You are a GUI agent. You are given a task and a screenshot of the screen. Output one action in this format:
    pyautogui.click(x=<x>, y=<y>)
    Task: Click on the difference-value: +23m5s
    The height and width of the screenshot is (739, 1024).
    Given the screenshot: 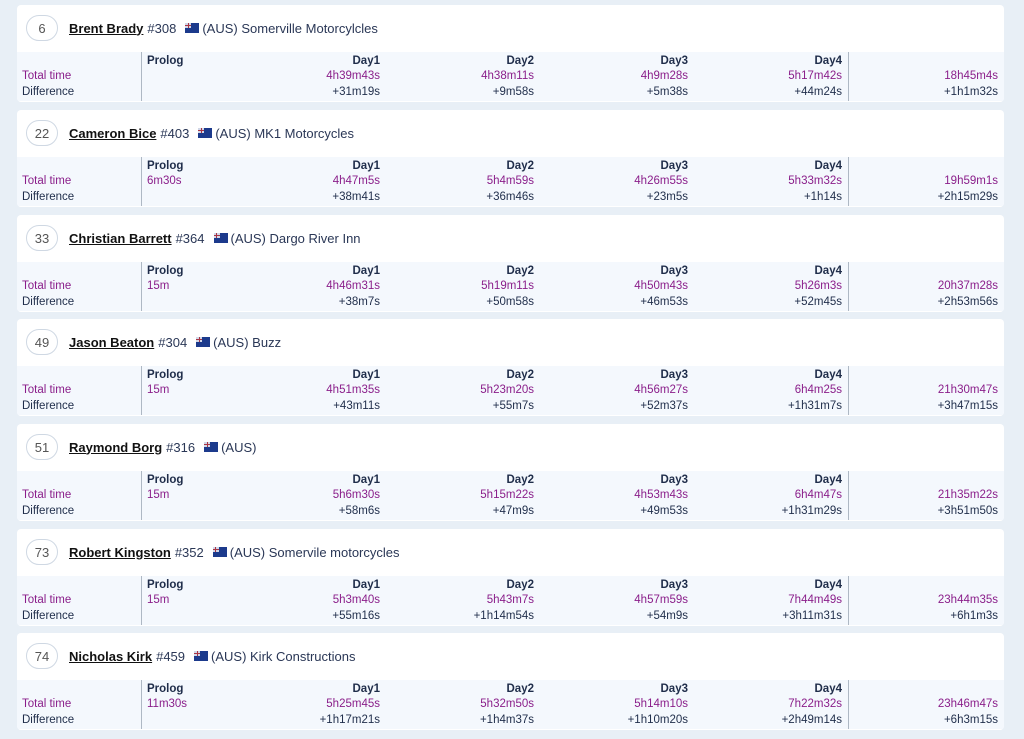 What is the action you would take?
    pyautogui.click(x=667, y=197)
    